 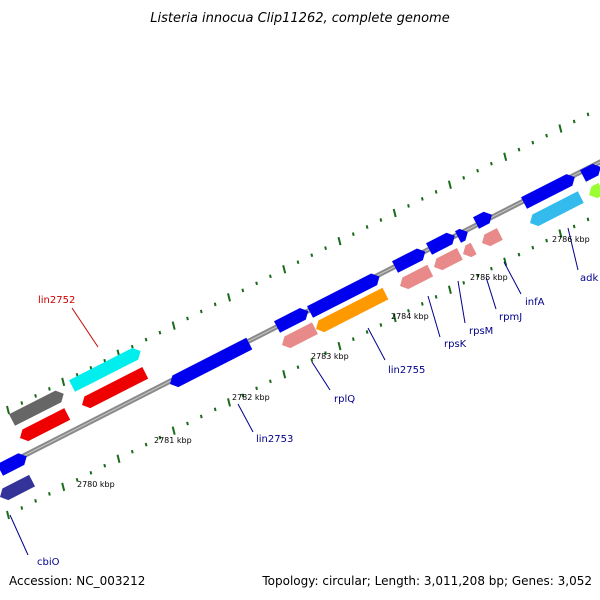 I want to click on gene-feature-gray, so click(x=36, y=408).